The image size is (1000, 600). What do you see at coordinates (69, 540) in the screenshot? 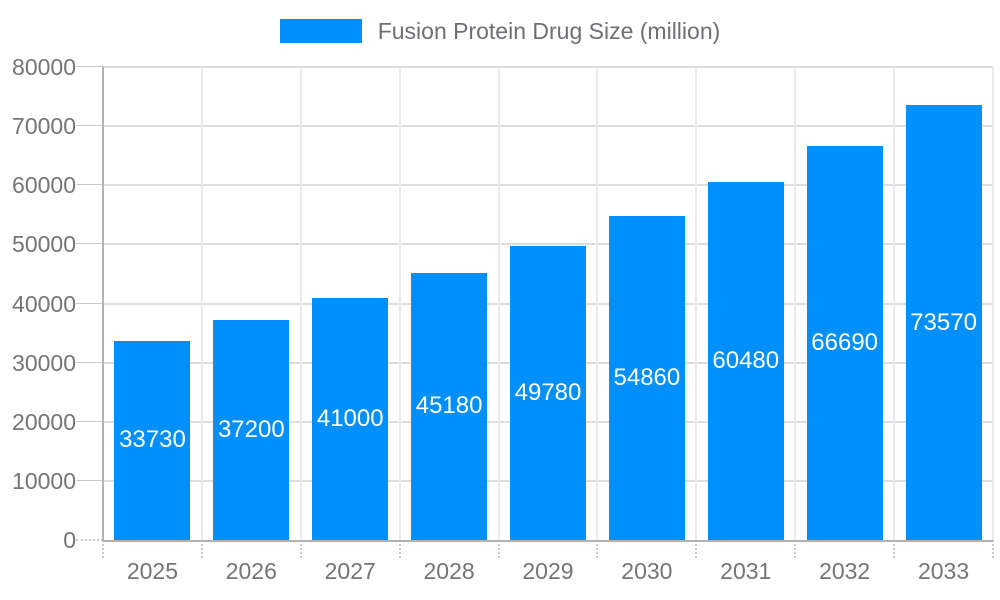
I see `y-axis-label: 0` at bounding box center [69, 540].